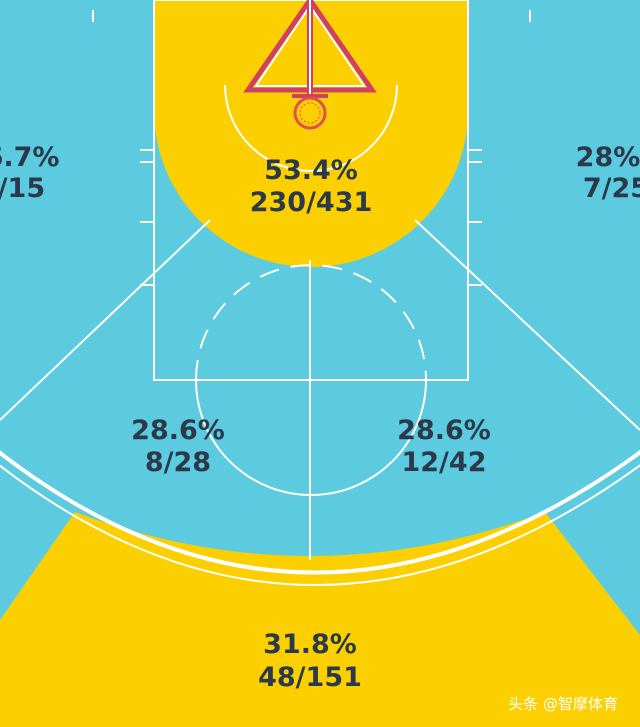  I want to click on watermark: 头条 @智摩体育, so click(563, 704).